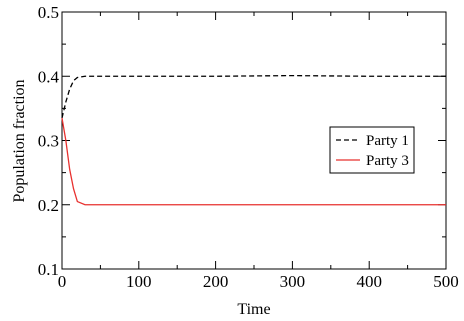  I want to click on legend-box, so click(372, 150).